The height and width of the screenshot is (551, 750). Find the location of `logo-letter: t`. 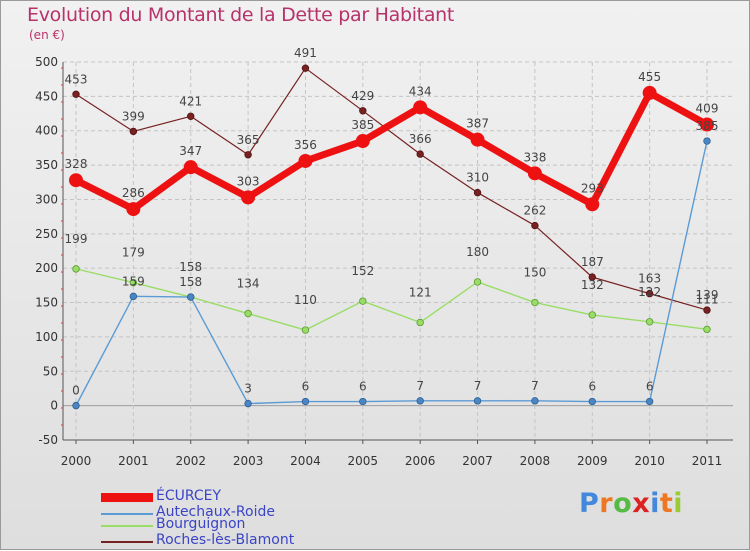

logo-letter: t is located at coordinates (666, 503).